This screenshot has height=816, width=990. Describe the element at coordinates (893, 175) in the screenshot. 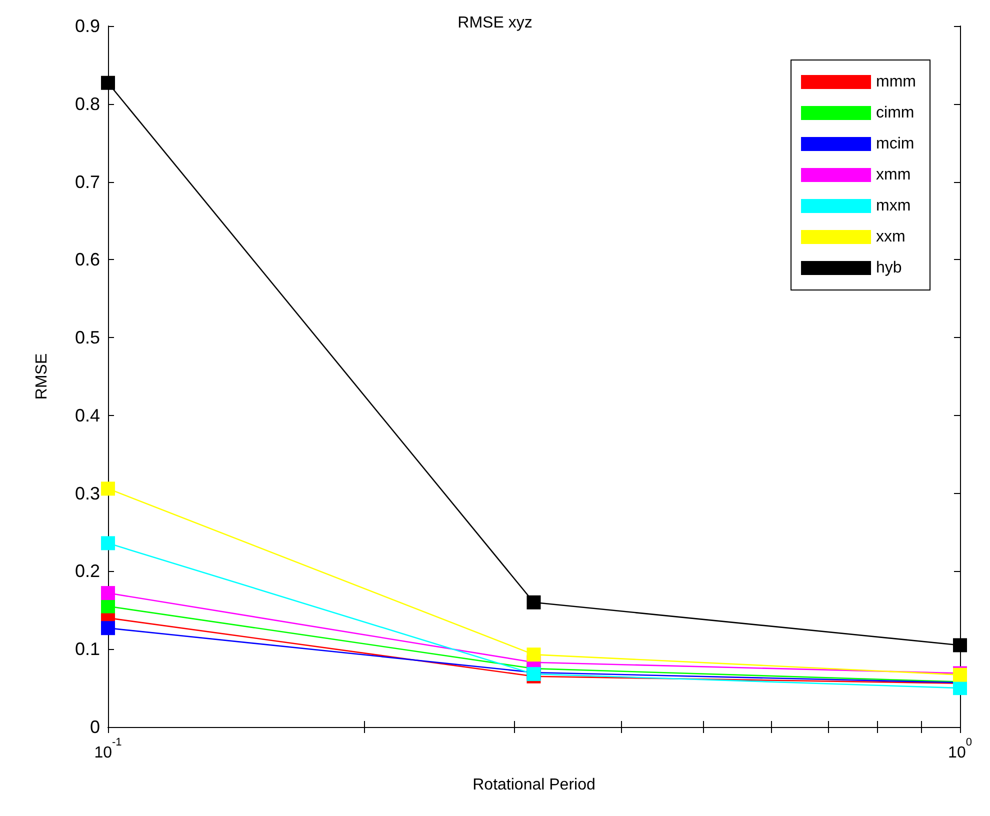

I see `legend-label: xmm` at that location.